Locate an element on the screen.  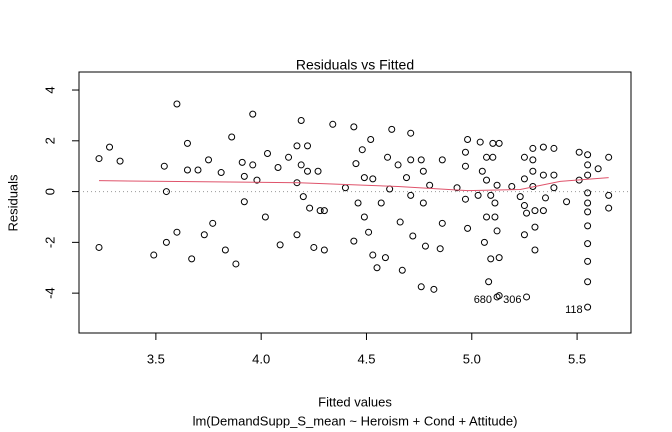
x-tick-label: 4.5 is located at coordinates (366, 358).